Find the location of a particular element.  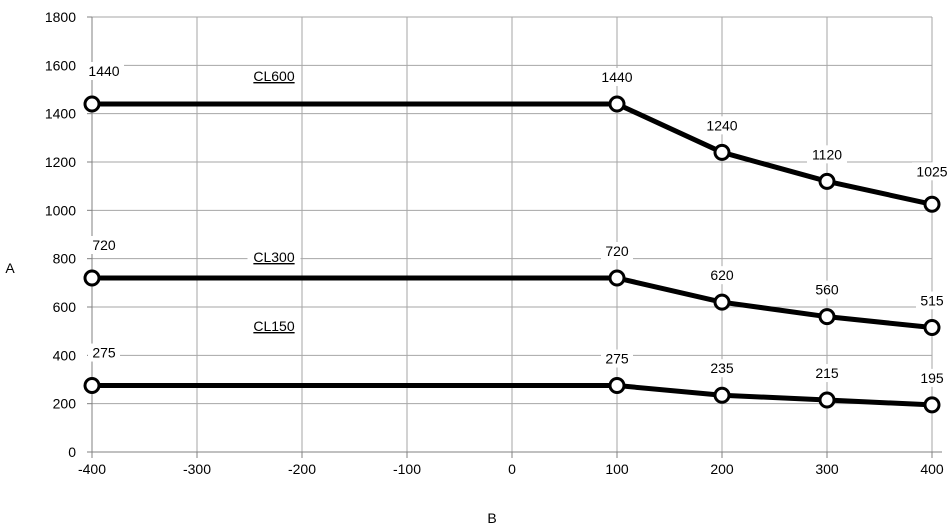

y-tick-label: 800 is located at coordinates (65, 259).